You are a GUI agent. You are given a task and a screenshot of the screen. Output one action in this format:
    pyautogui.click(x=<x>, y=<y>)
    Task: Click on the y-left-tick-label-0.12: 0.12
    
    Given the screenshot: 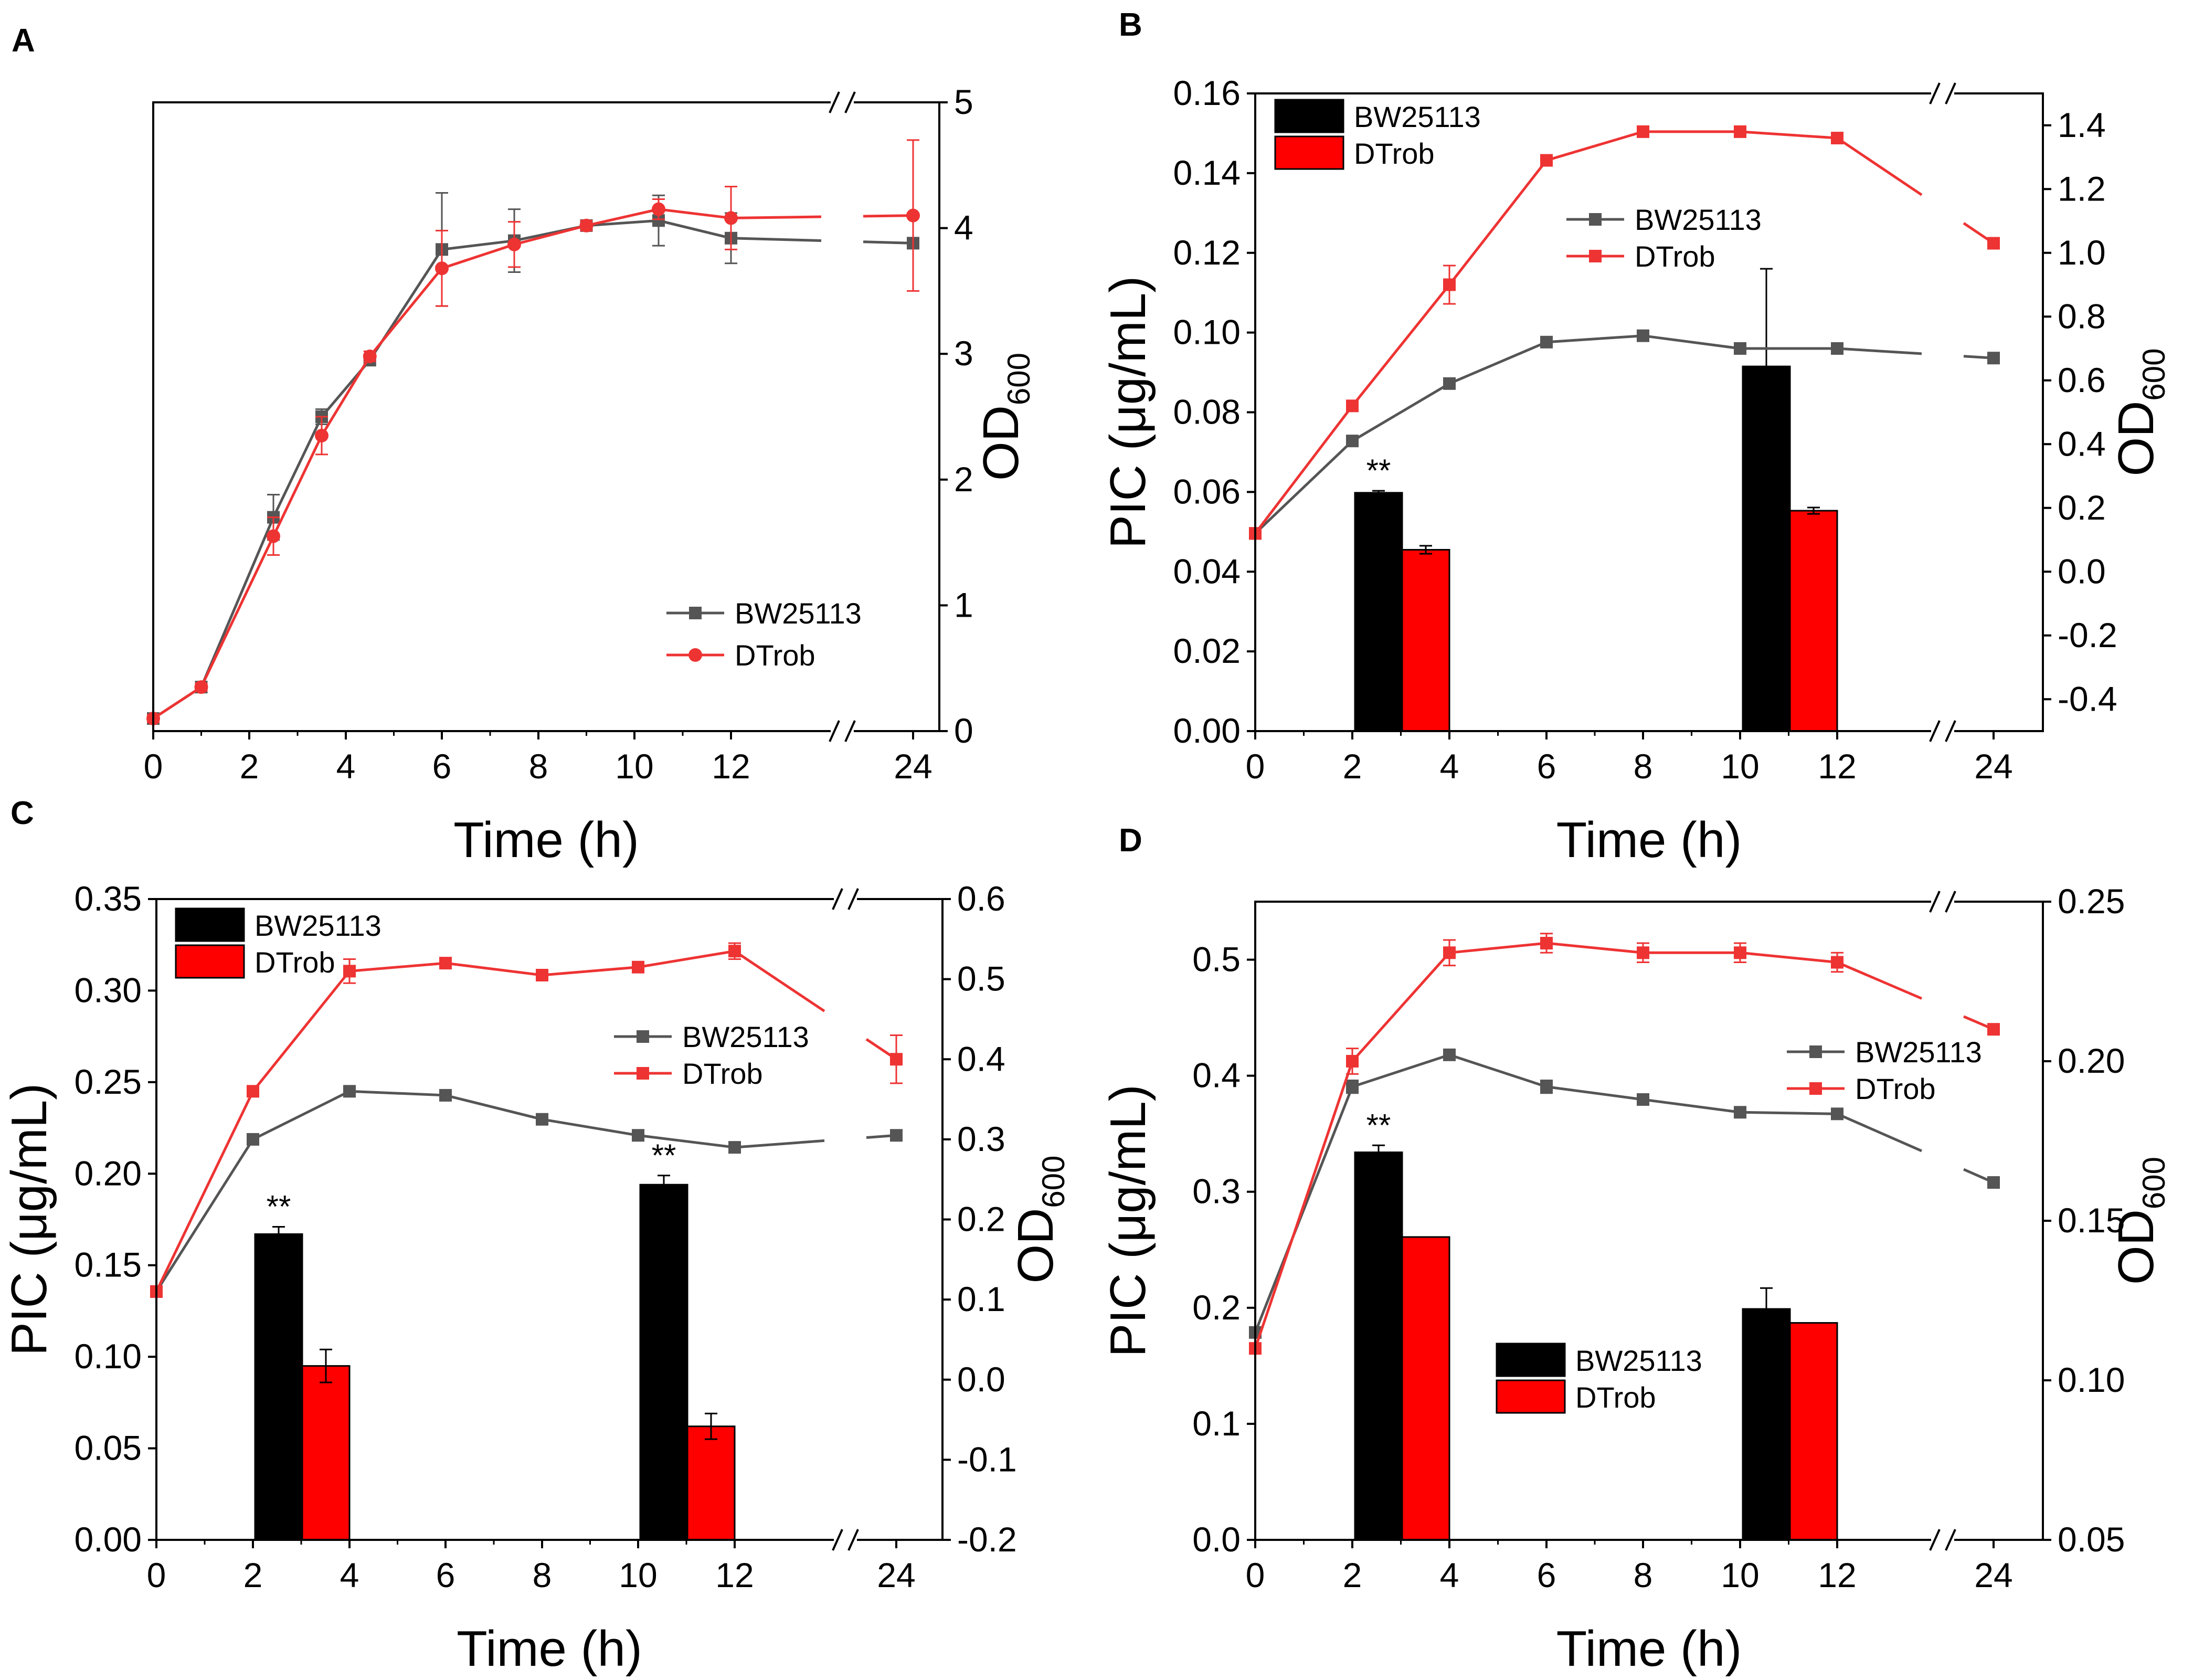 What is the action you would take?
    pyautogui.click(x=1207, y=252)
    